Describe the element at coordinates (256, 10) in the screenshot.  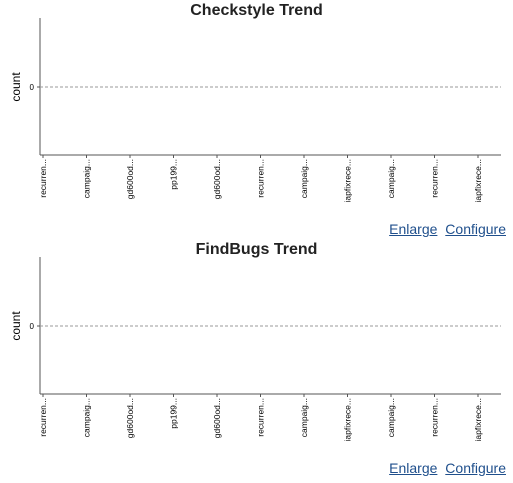
I see `chart-title: Checkstyle Trend` at that location.